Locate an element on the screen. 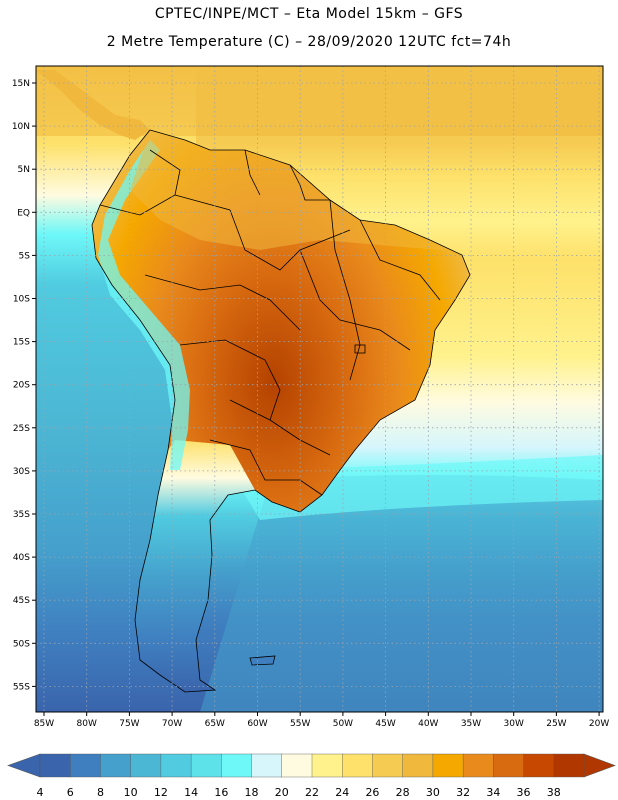 The height and width of the screenshot is (800, 618). lon-label: 75W is located at coordinates (129, 724).